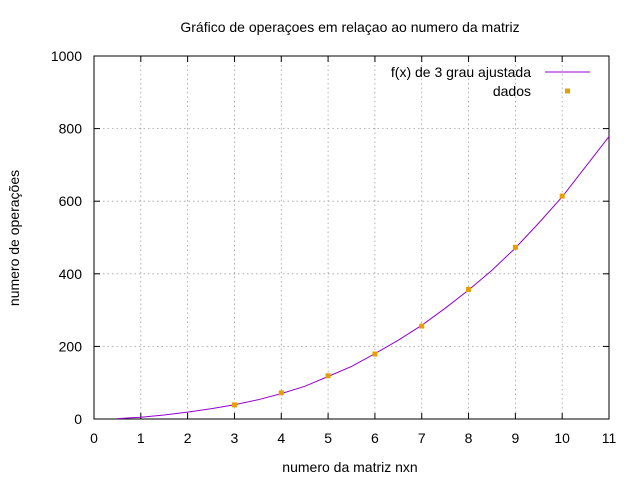 Image resolution: width=640 pixels, height=480 pixels. Describe the element at coordinates (71, 201) in the screenshot. I see `y-tick-label: 600` at that location.